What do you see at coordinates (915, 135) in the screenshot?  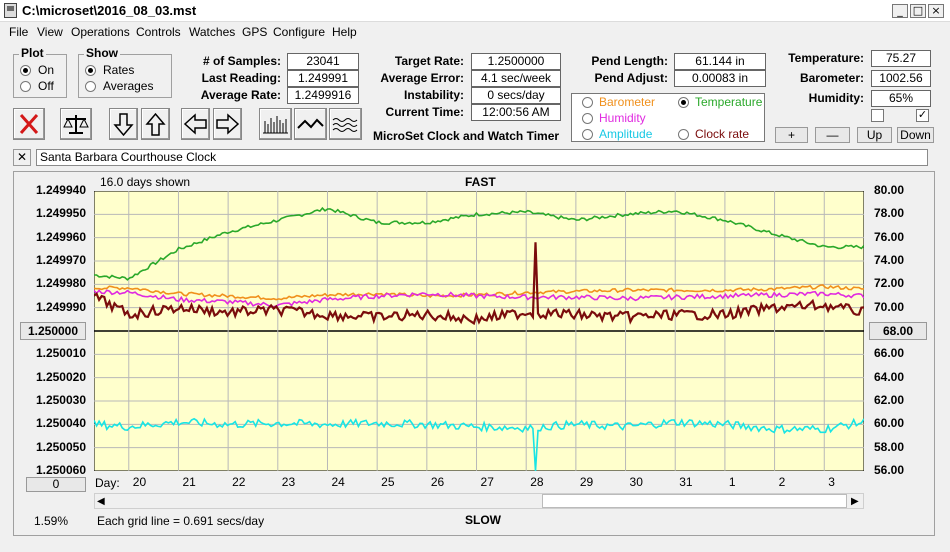 I see `down-button: Down` at bounding box center [915, 135].